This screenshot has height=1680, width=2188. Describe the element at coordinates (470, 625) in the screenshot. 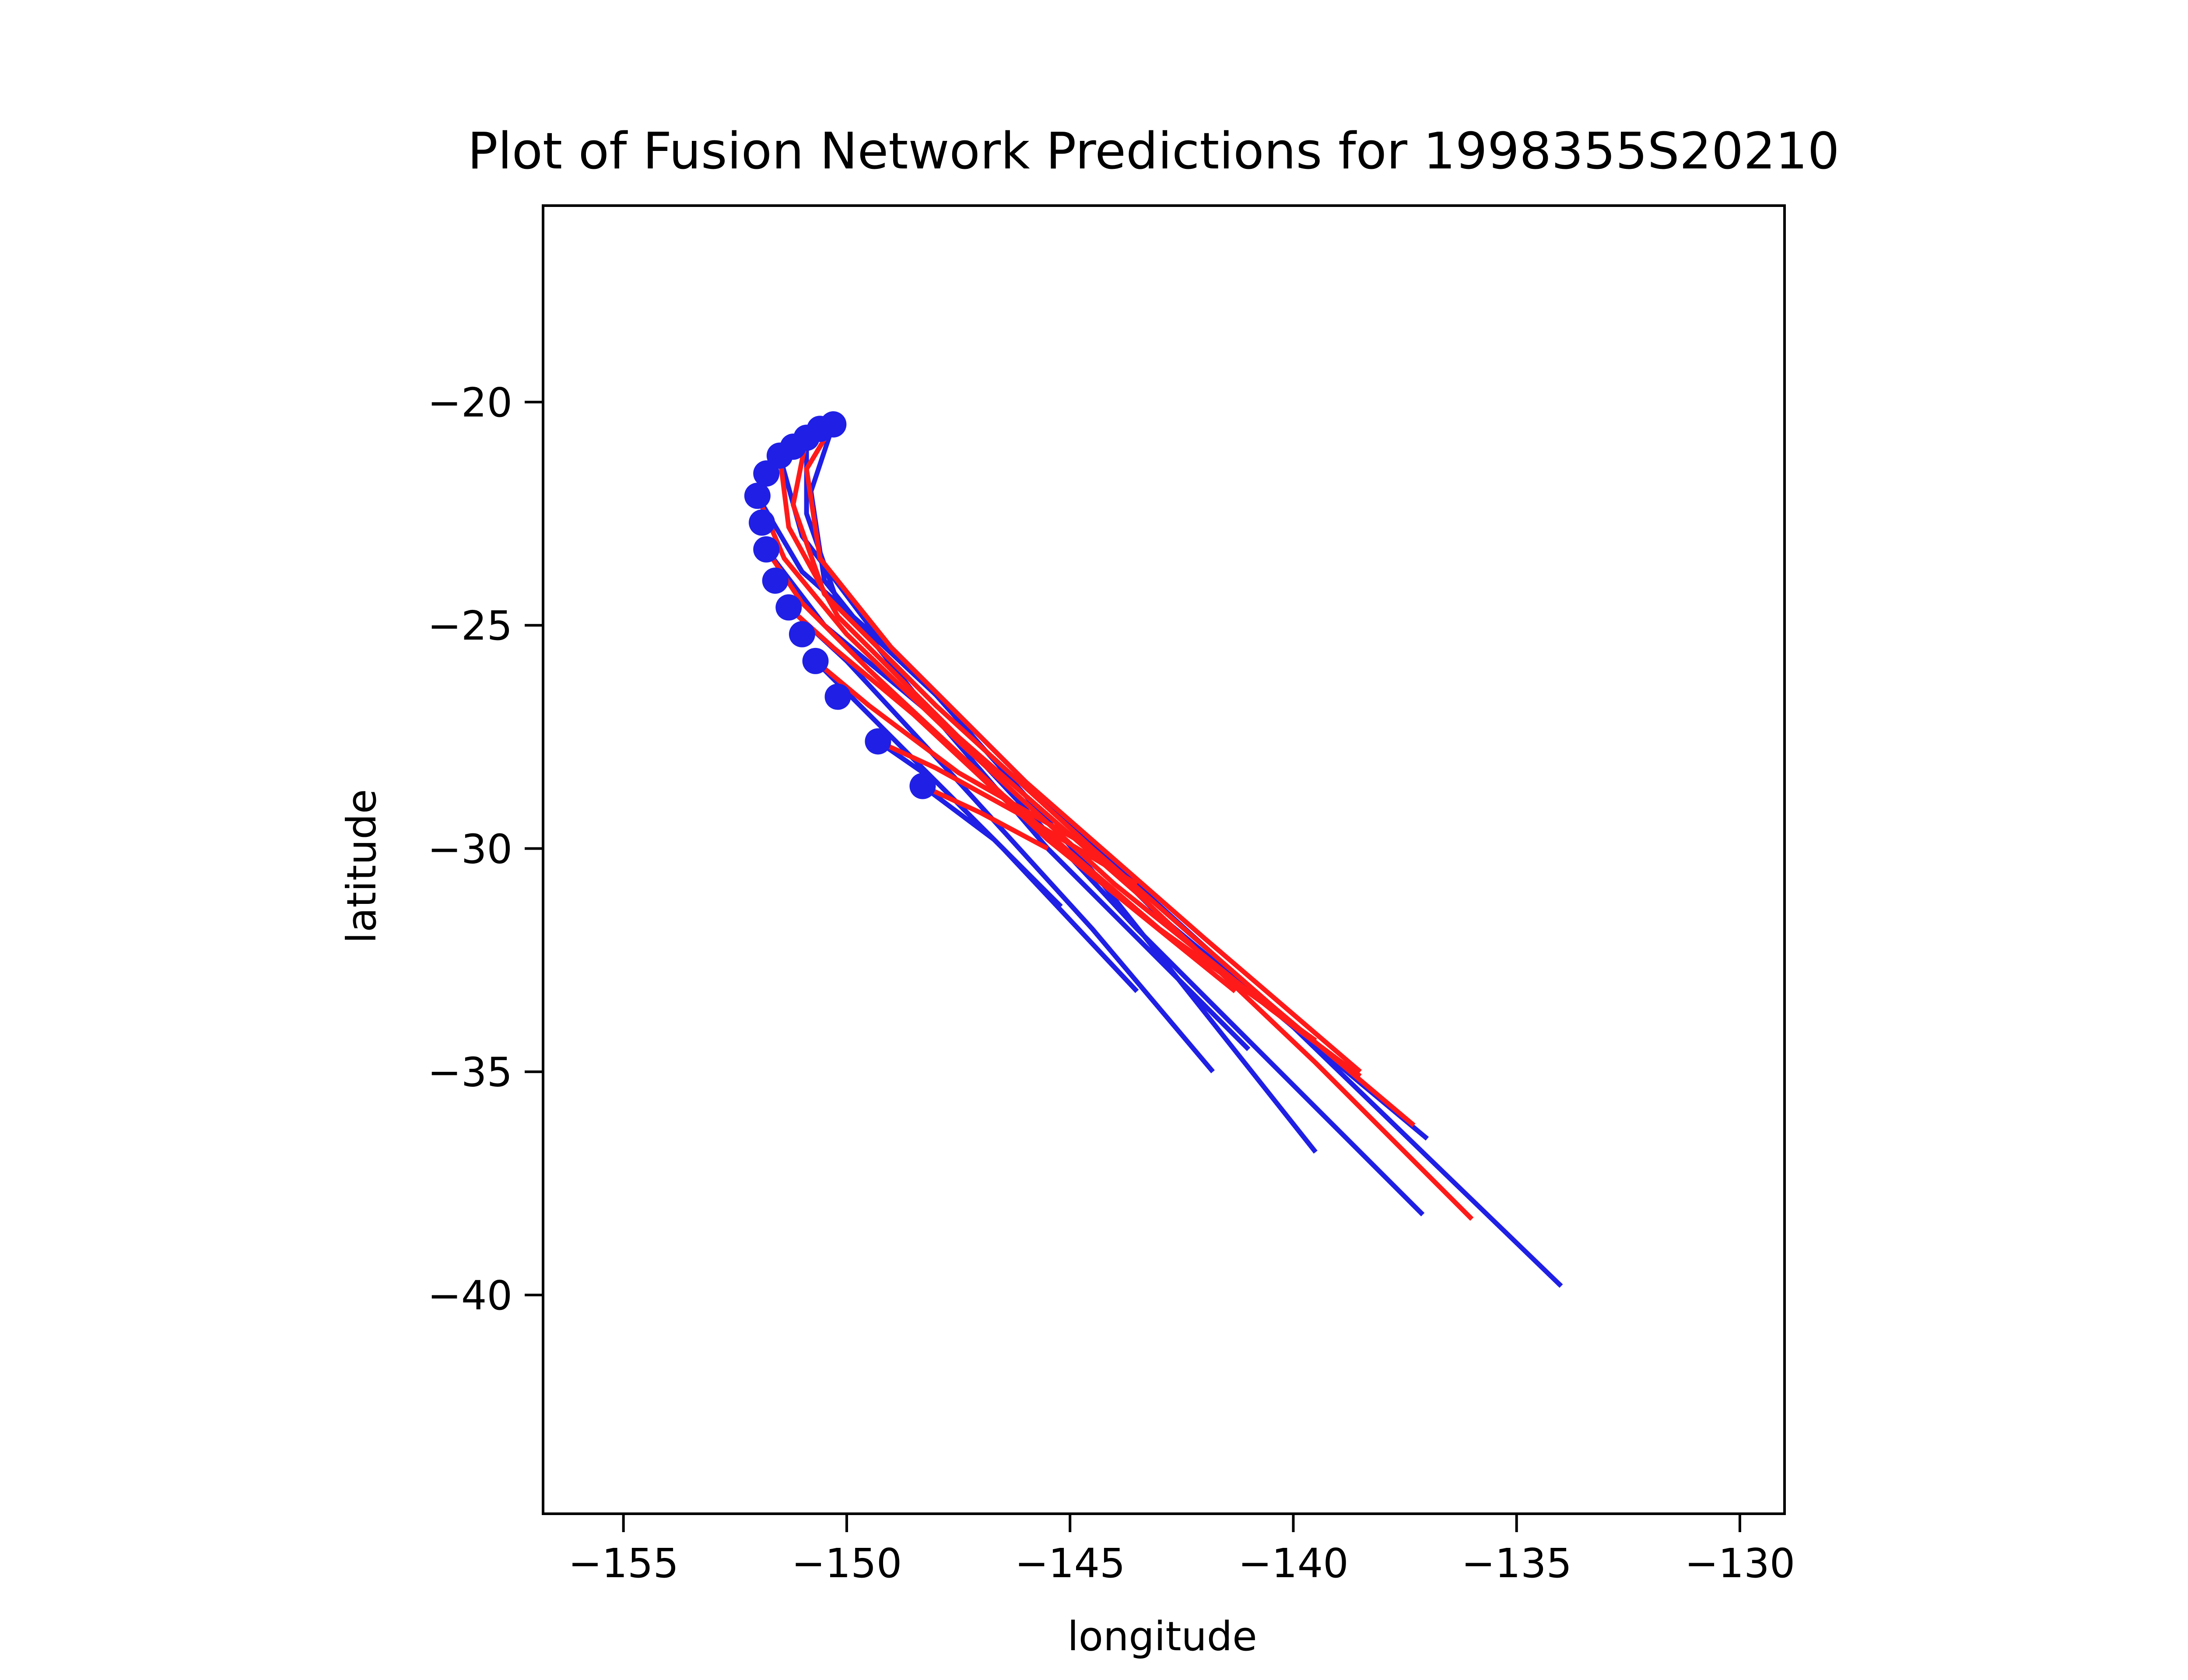

I see `y-tick-label: −25` at that location.